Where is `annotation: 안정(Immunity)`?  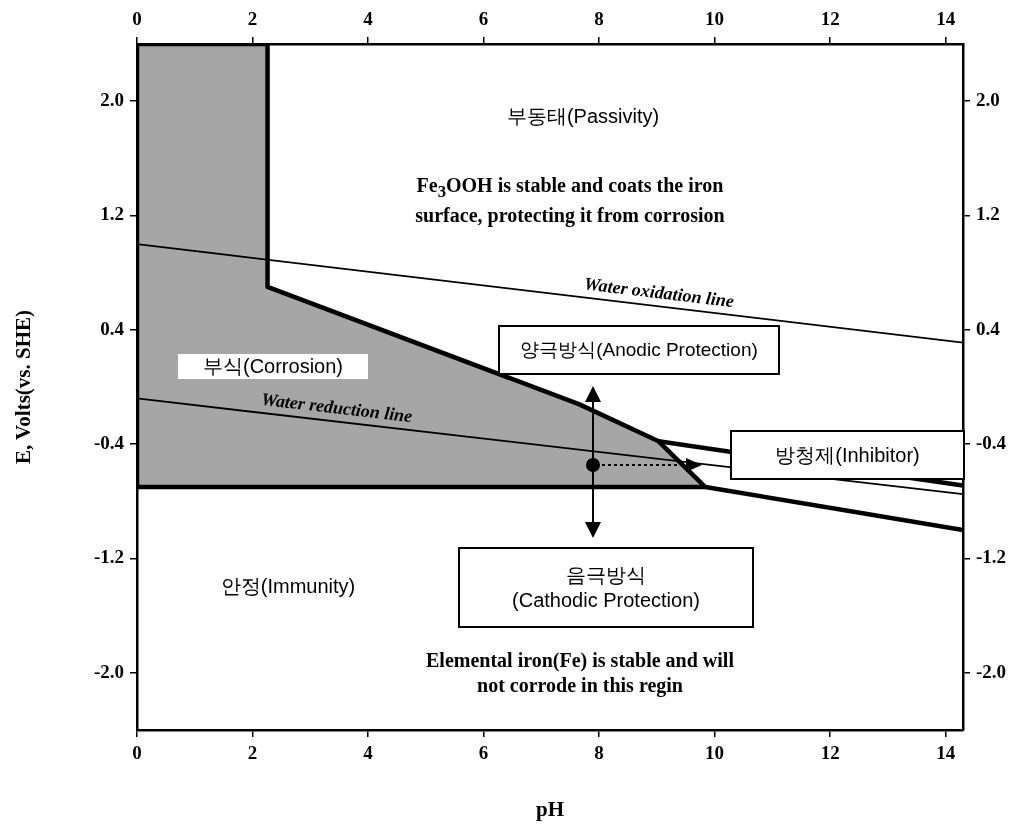
annotation: 안정(Immunity) is located at coordinates (288, 586).